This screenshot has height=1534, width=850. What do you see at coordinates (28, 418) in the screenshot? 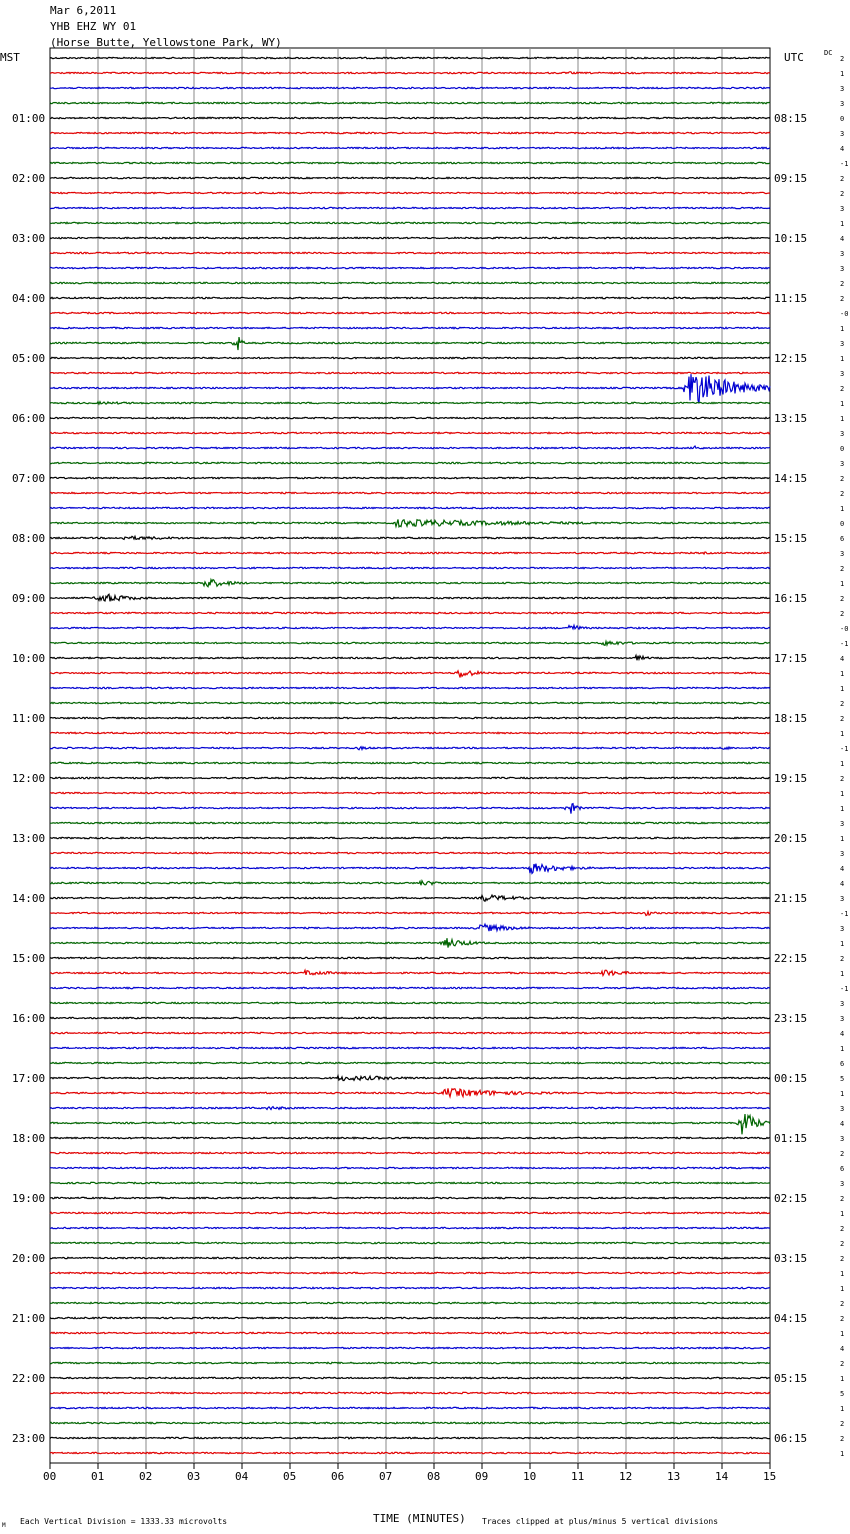
I see `mst-hour-label: 06:00` at bounding box center [28, 418].